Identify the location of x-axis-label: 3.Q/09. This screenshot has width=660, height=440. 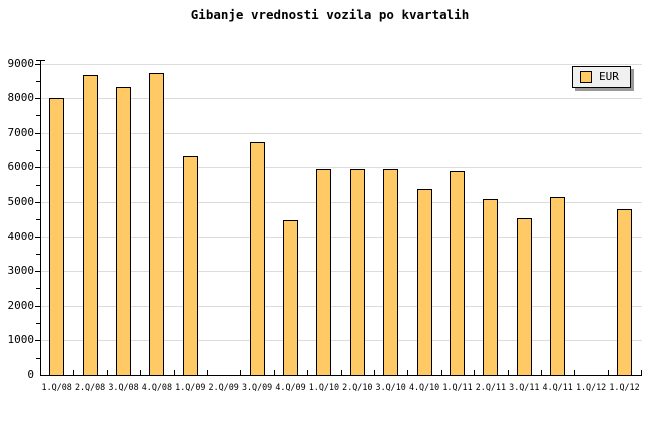
(257, 387).